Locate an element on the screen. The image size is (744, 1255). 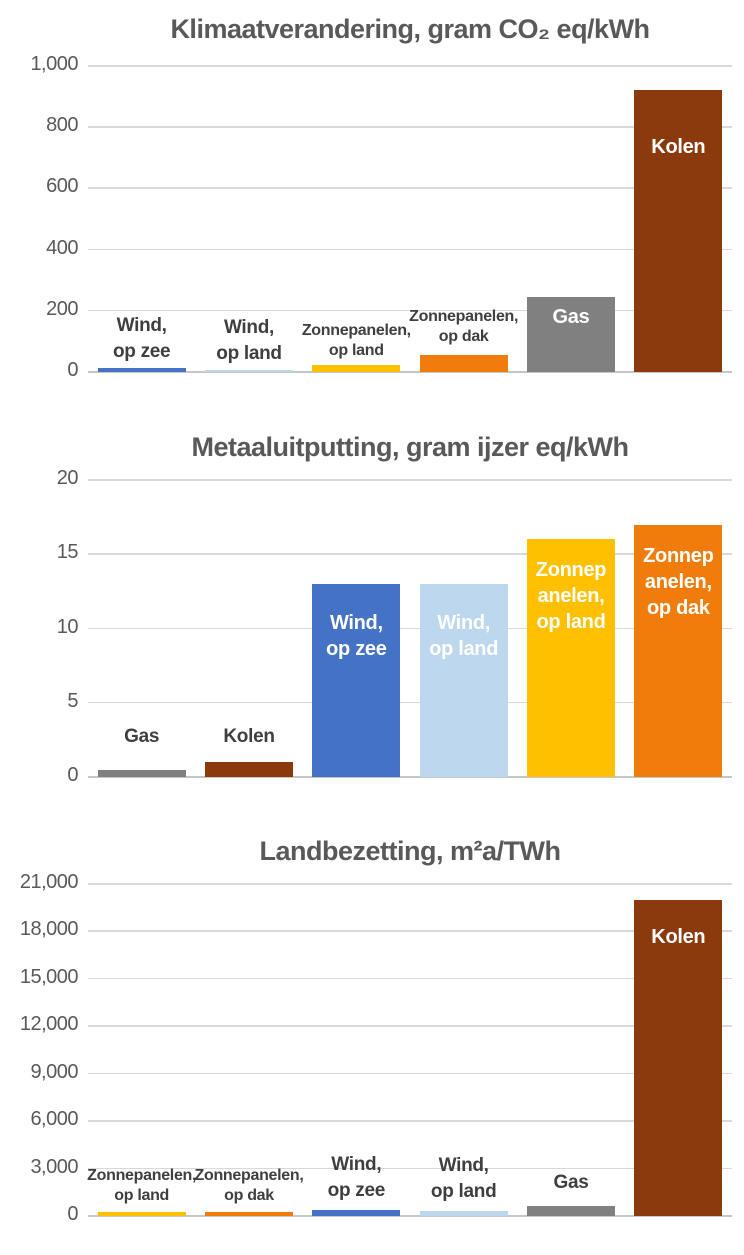
y-axis-tick-label: 5 is located at coordinates (72, 700).